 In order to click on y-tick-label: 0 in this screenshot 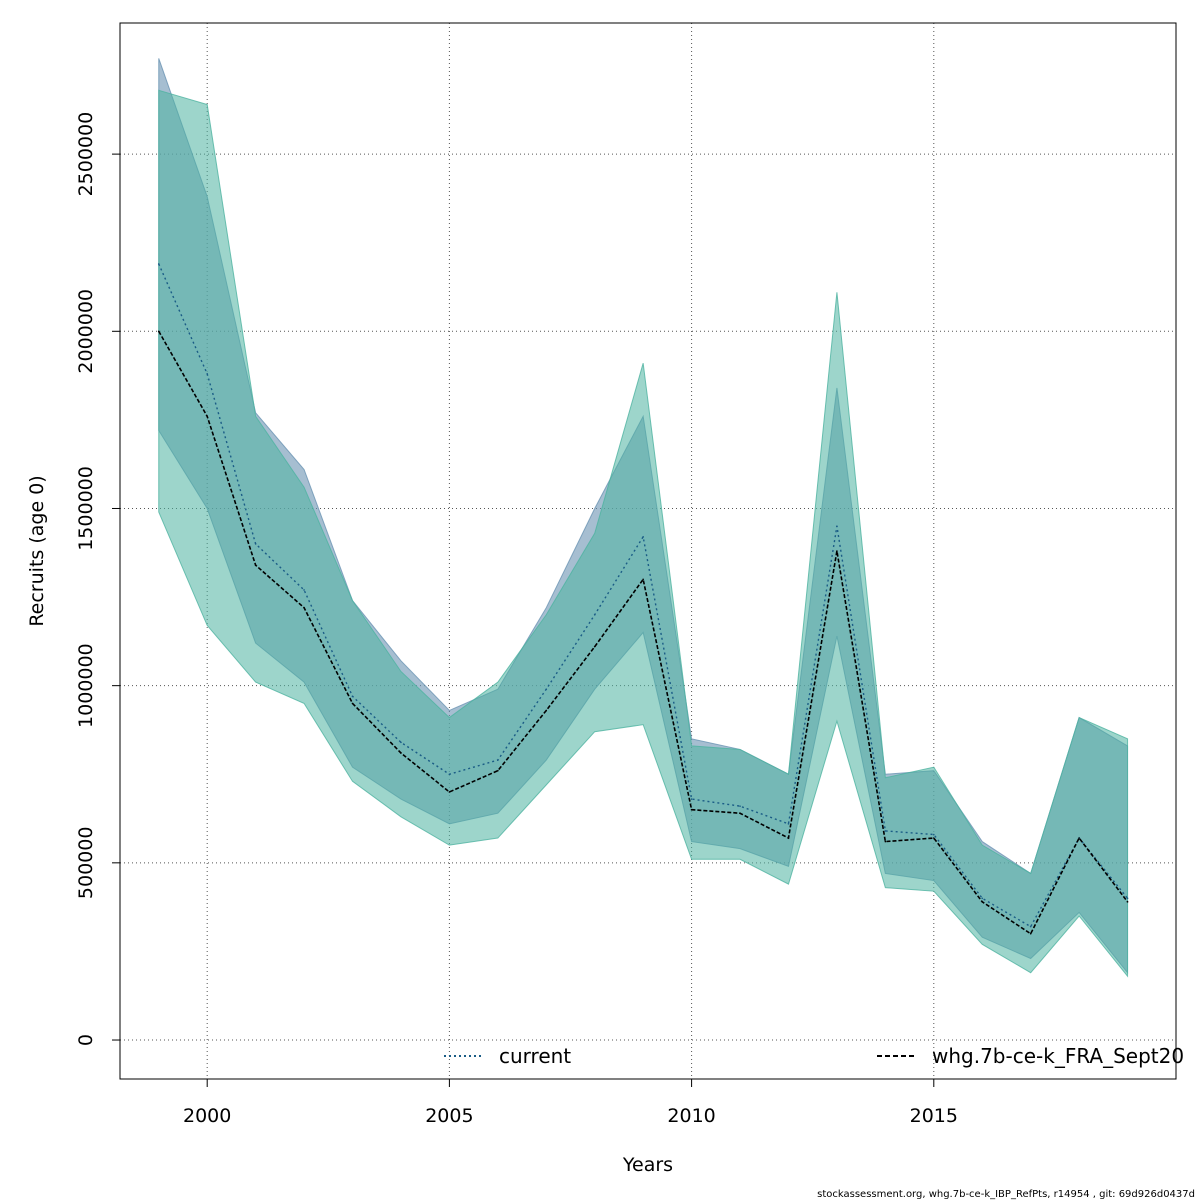, I will do `click(86, 1040)`.